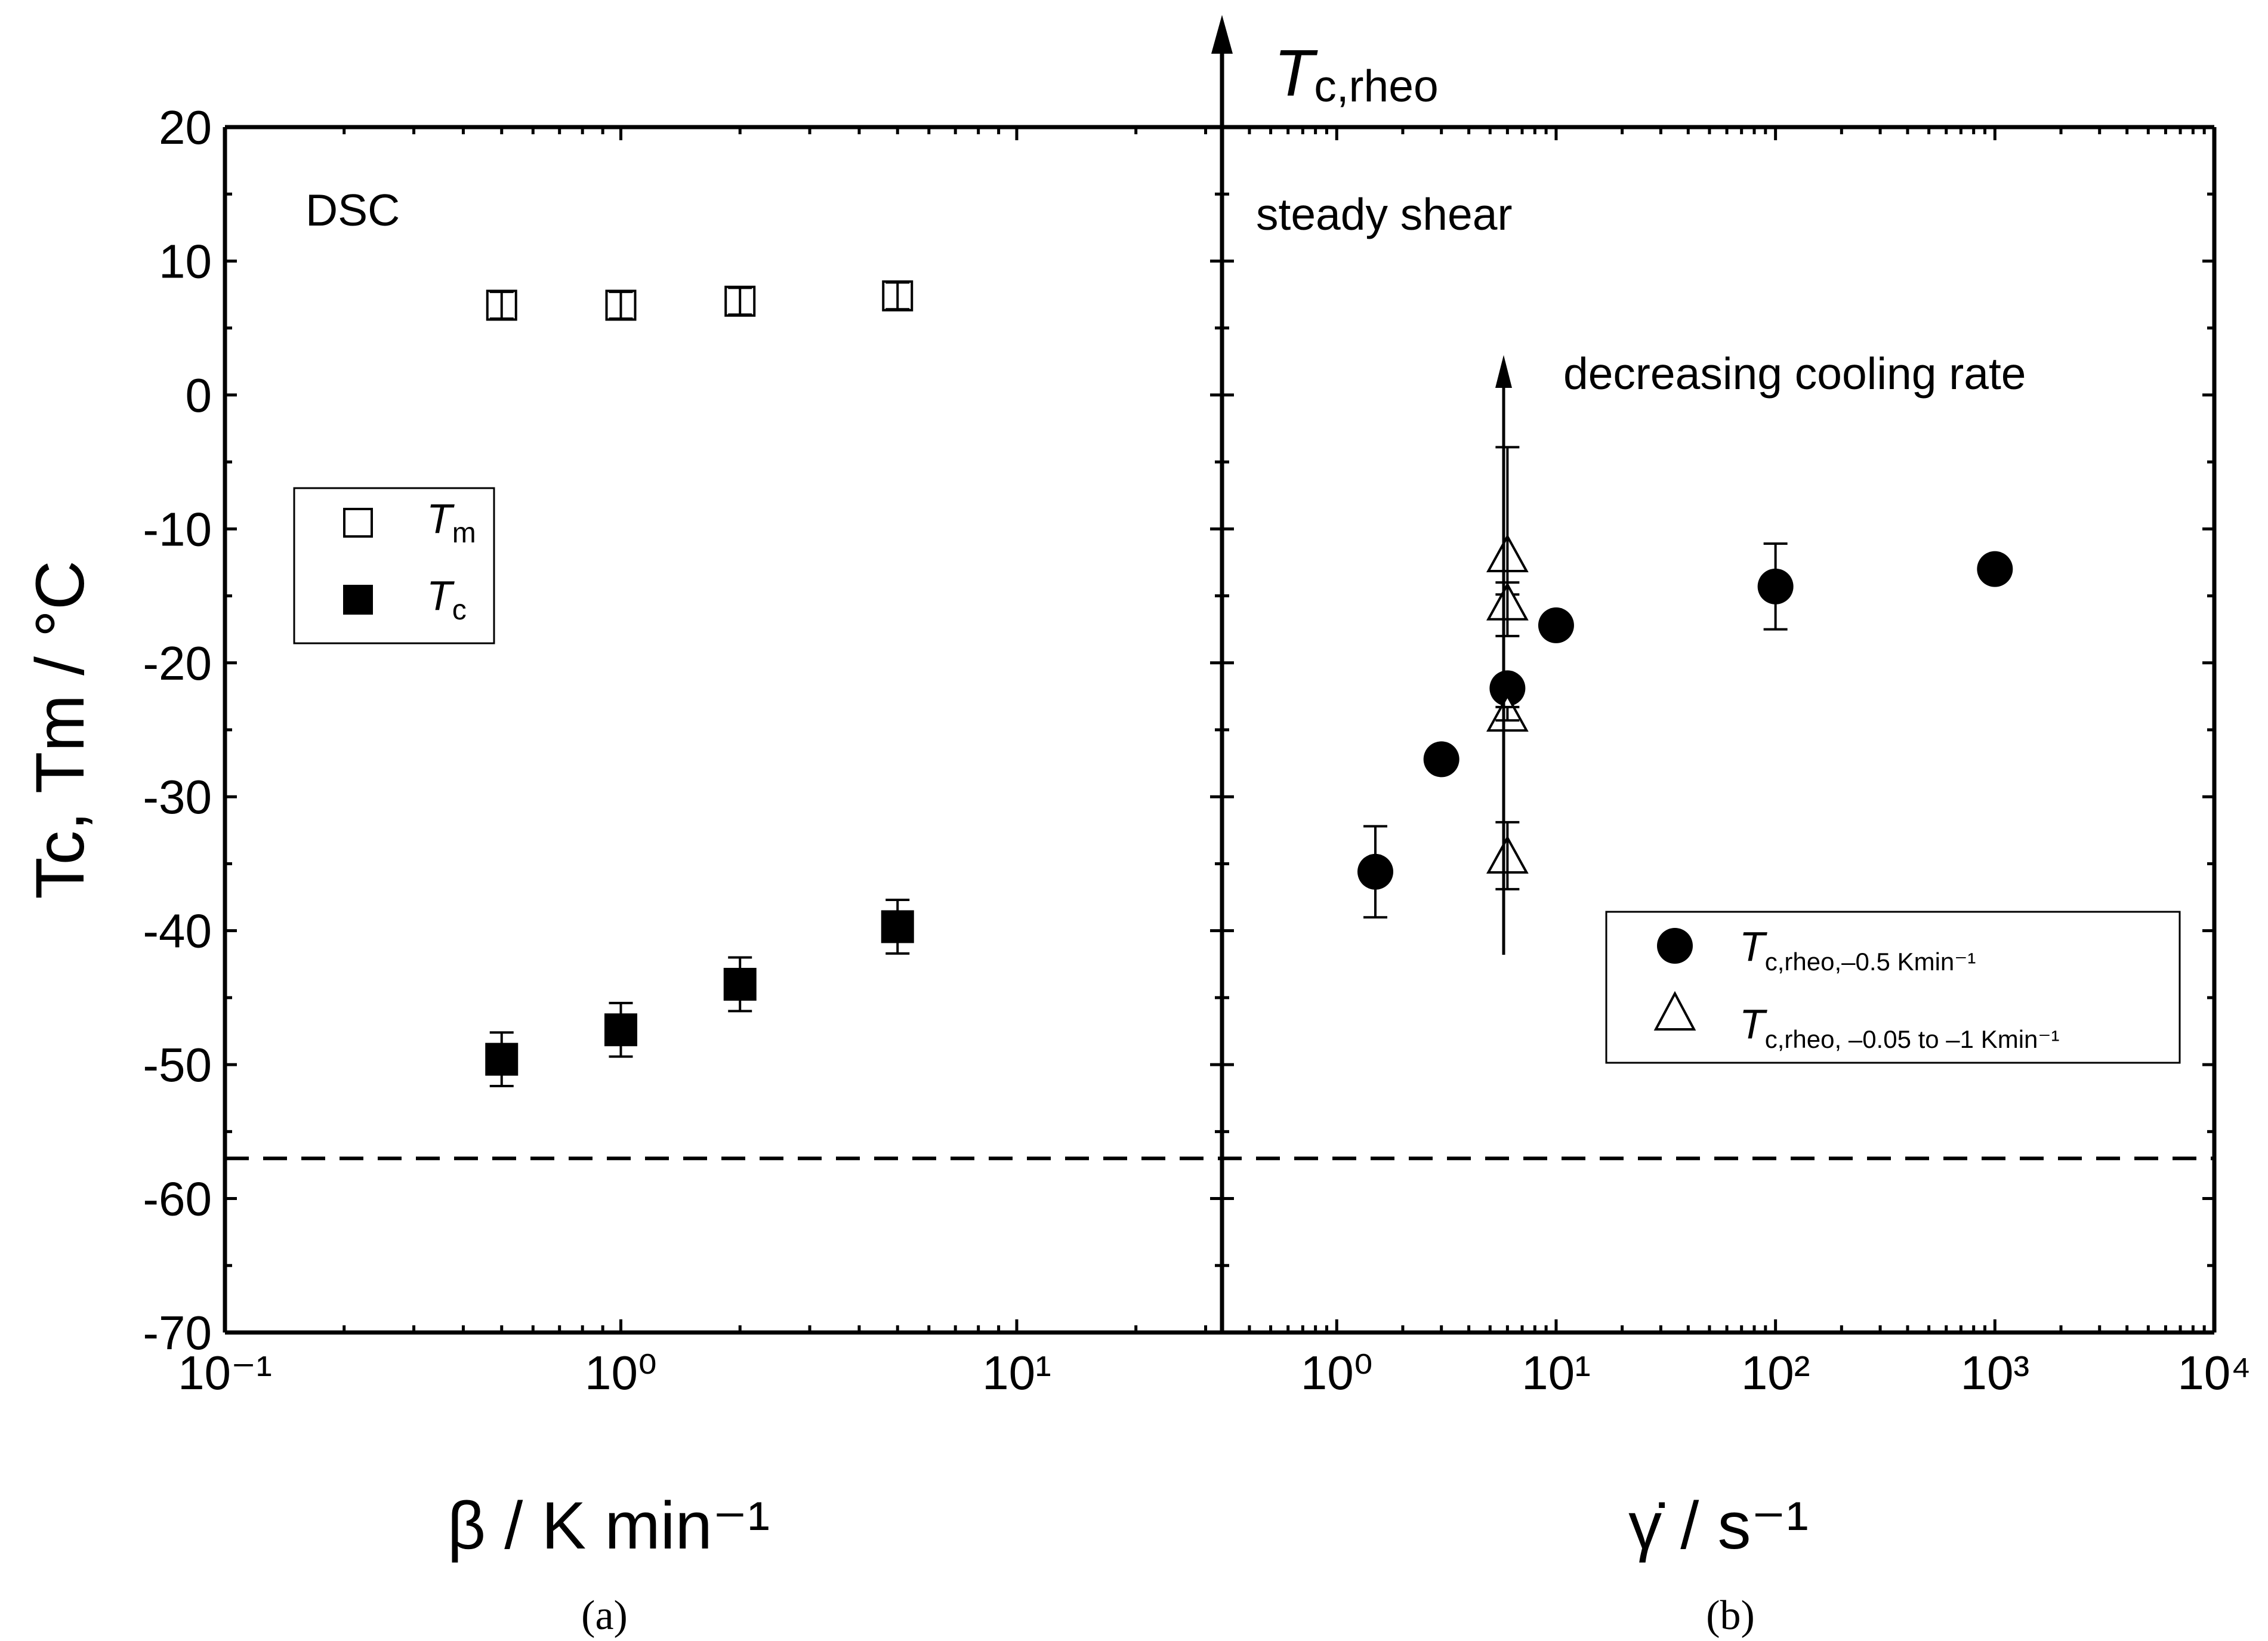 This screenshot has width=2268, height=1641. What do you see at coordinates (185, 261) in the screenshot?
I see `y-tick-label: 10` at bounding box center [185, 261].